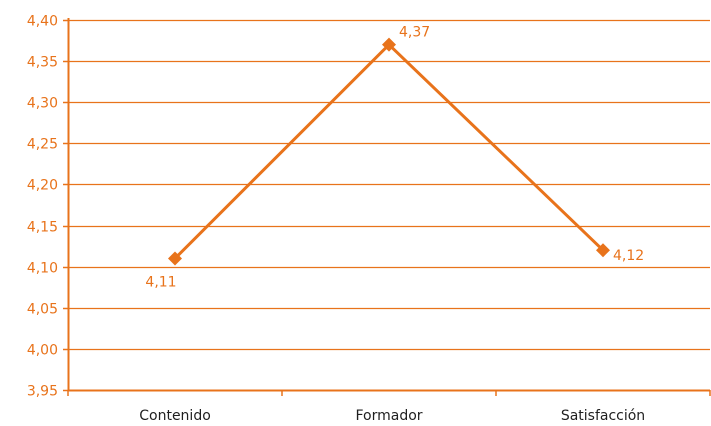  What do you see at coordinates (42, 63) in the screenshot?
I see `y-tick-label: 4,35` at bounding box center [42, 63].